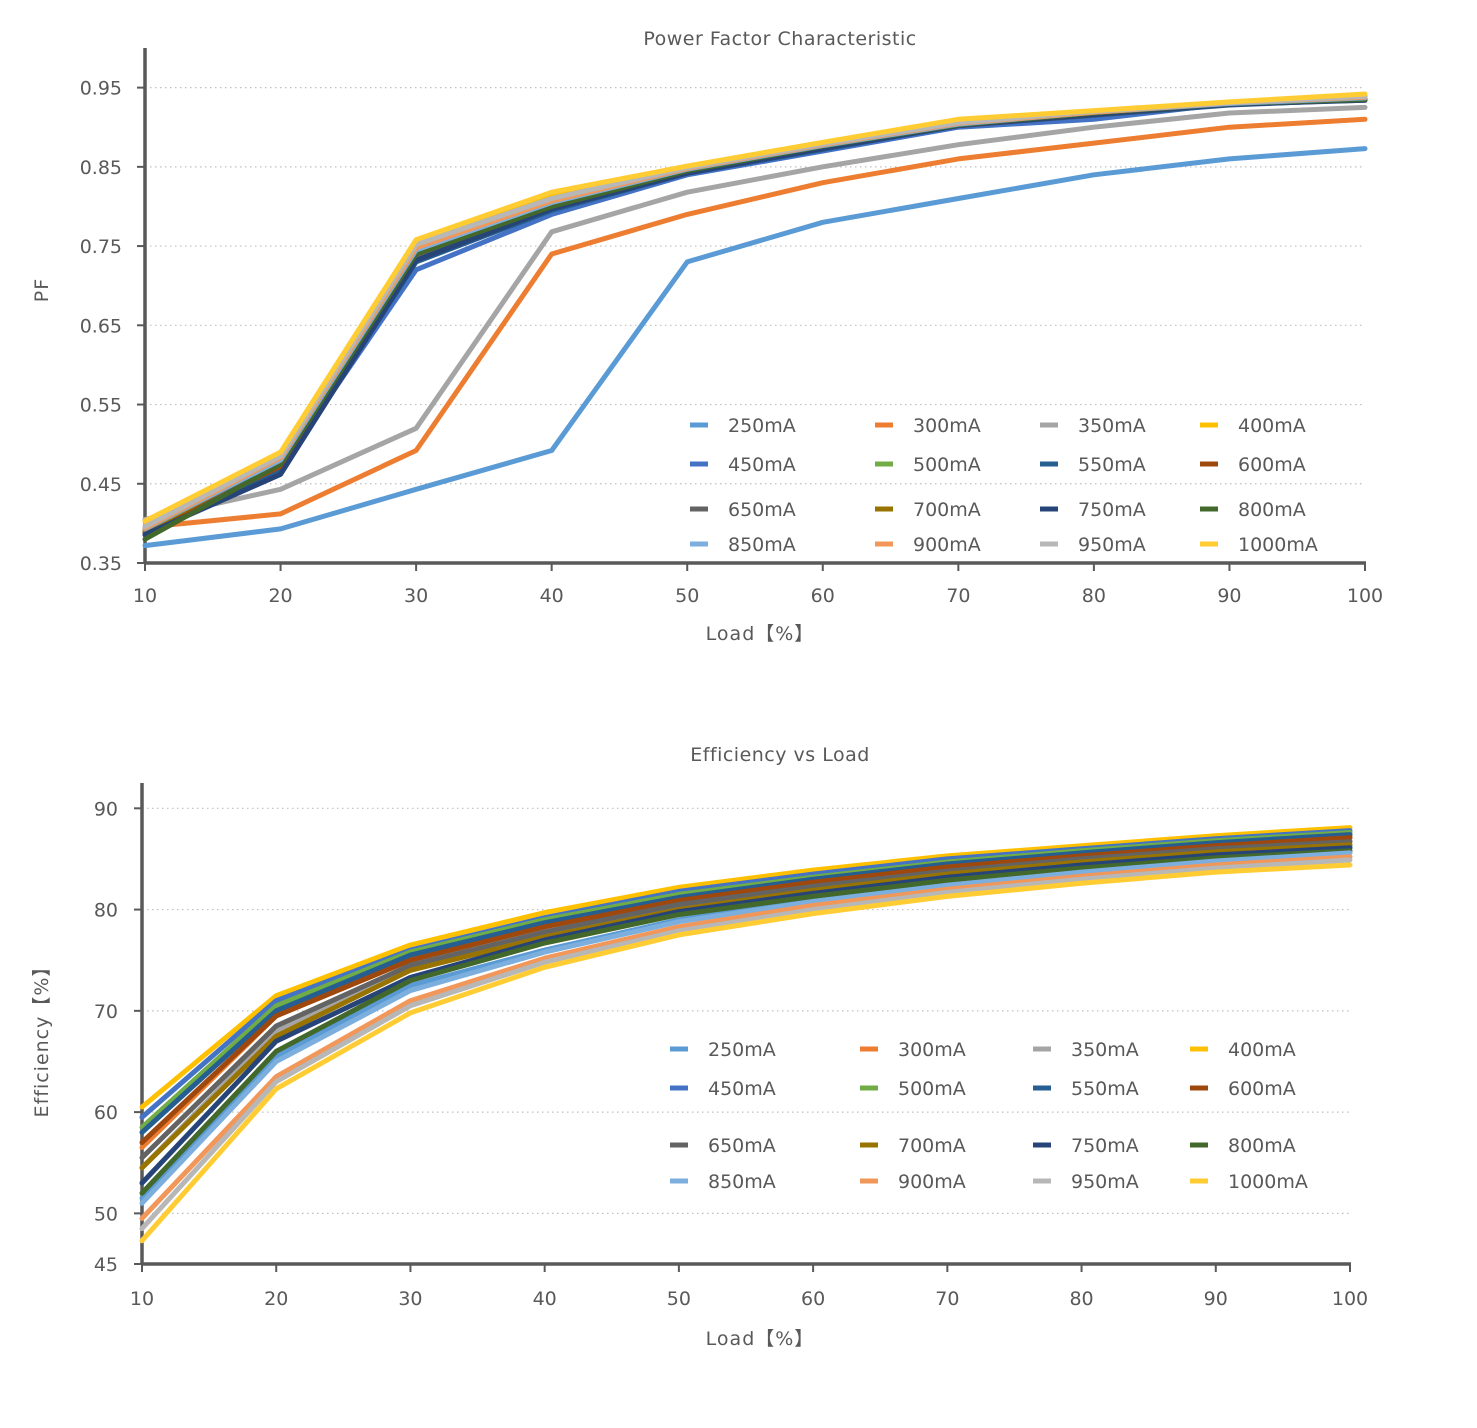  I want to click on eff-x-tick-label: 100, so click(1350, 1299).